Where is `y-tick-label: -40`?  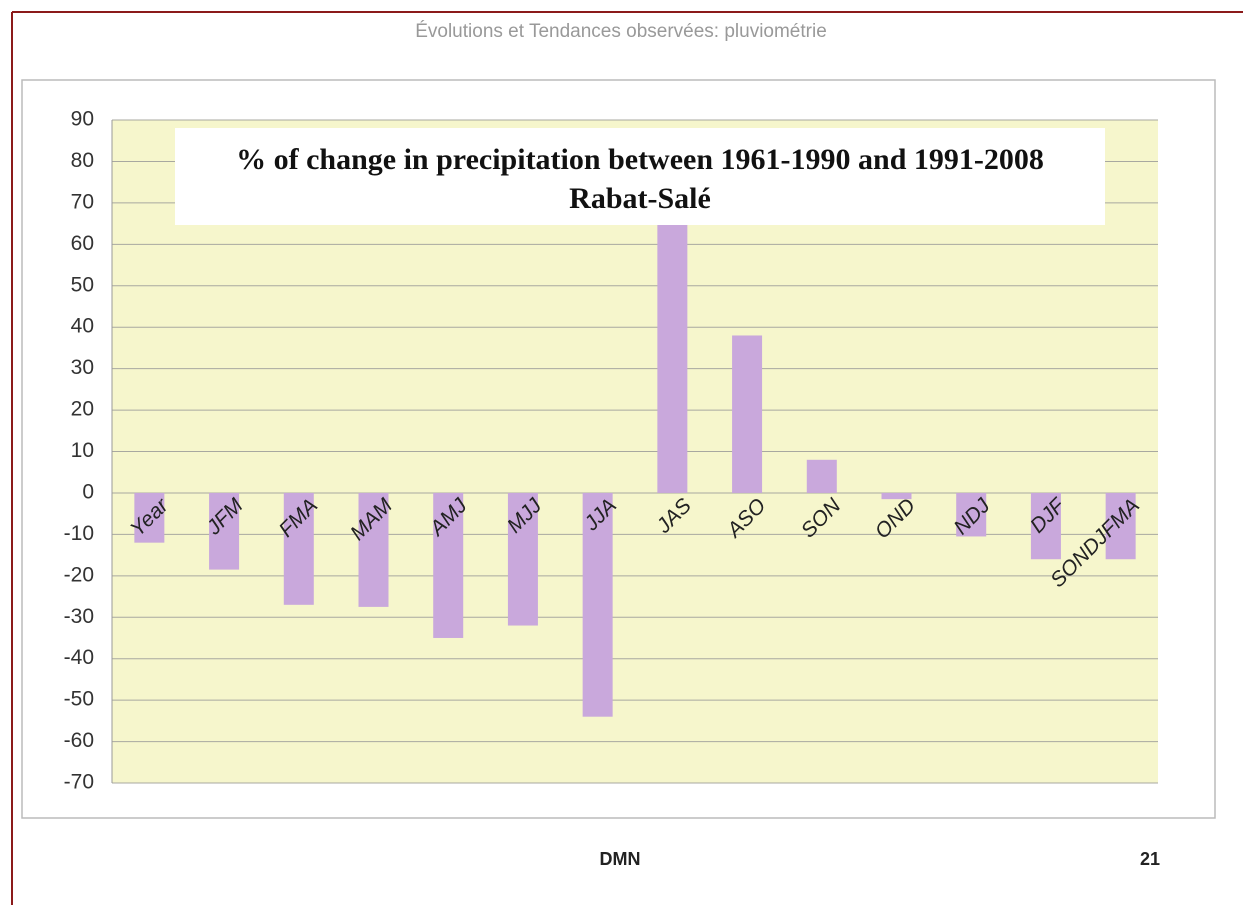
y-tick-label: -40 is located at coordinates (79, 657).